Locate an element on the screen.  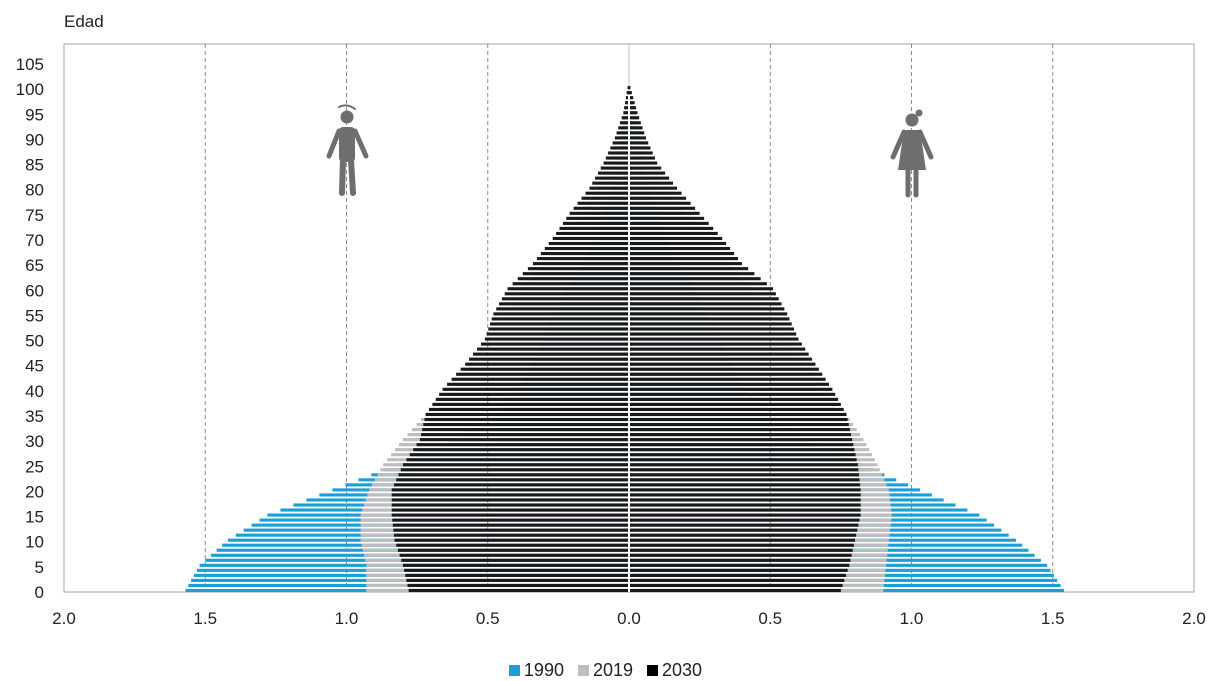
x-tick-label: 2.0 is located at coordinates (64, 618).